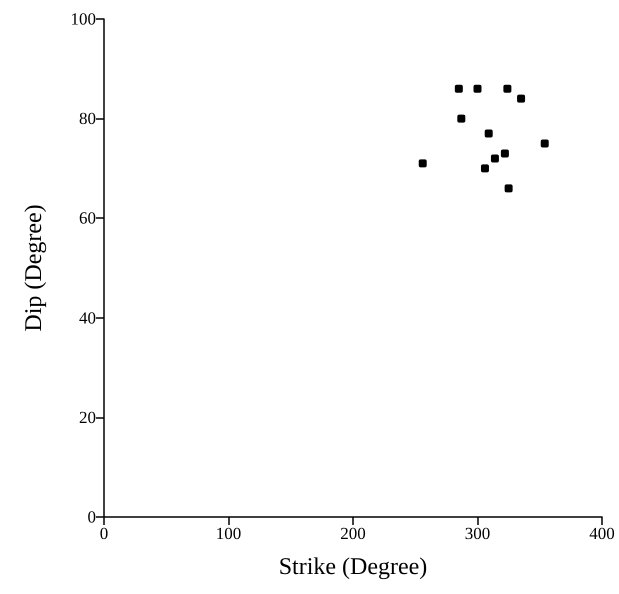 The width and height of the screenshot is (619, 594). I want to click on y-tick-label: 100, so click(83, 19).